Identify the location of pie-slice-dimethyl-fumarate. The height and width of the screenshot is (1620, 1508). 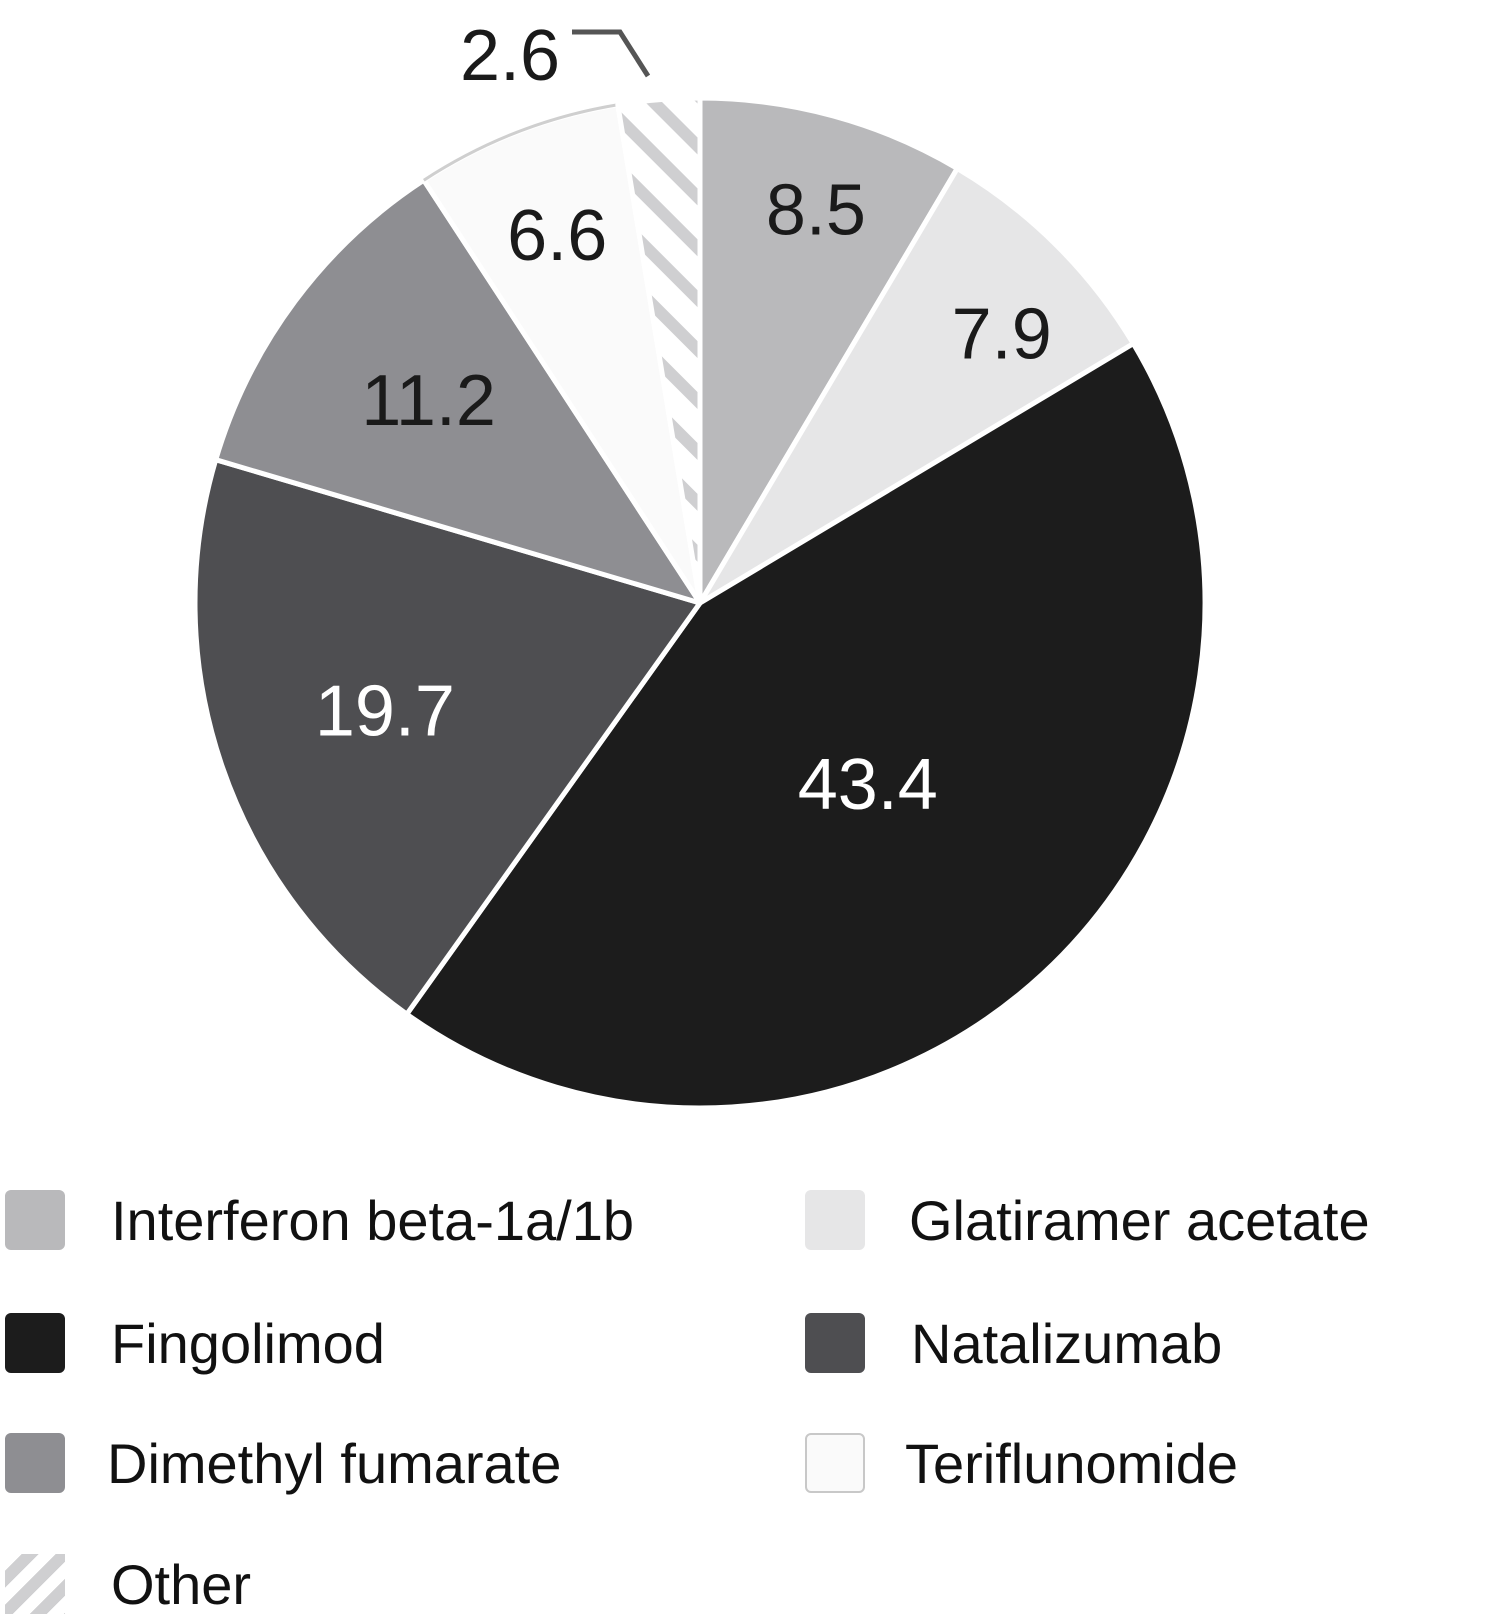
(458, 391).